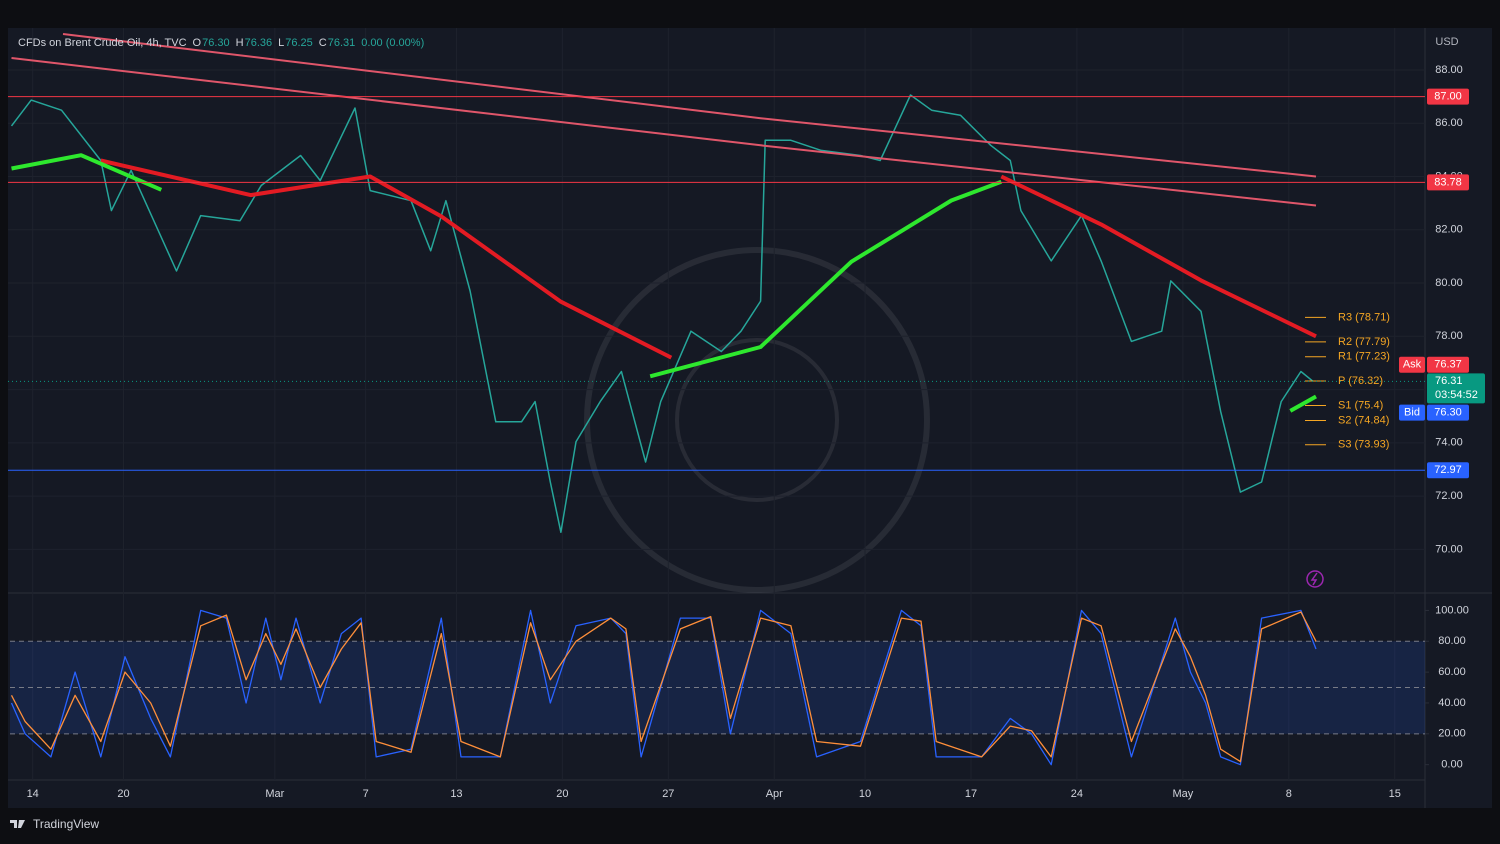 The width and height of the screenshot is (1500, 844). I want to click on watermark, so click(757, 420).